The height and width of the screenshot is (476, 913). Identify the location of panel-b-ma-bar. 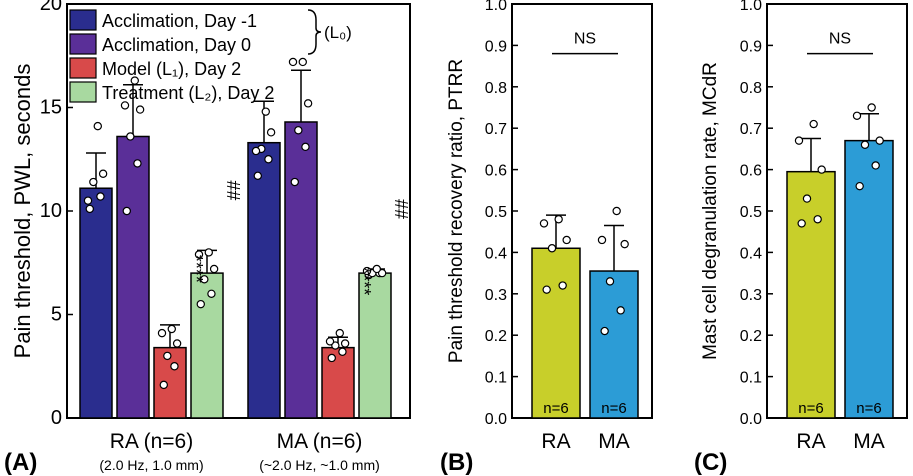
(614, 344).